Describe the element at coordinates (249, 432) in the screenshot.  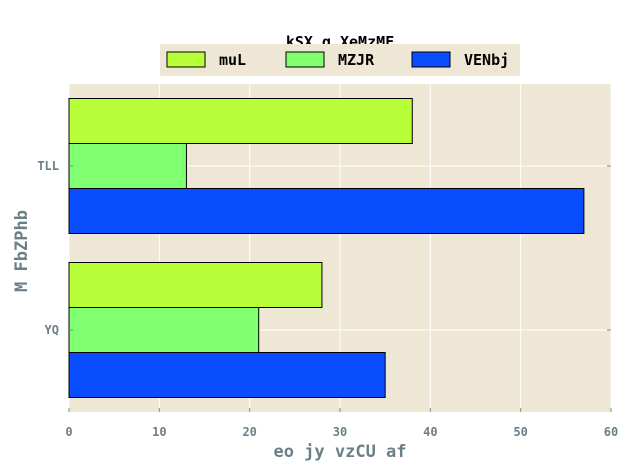
I see `x-tick-label: 20` at that location.